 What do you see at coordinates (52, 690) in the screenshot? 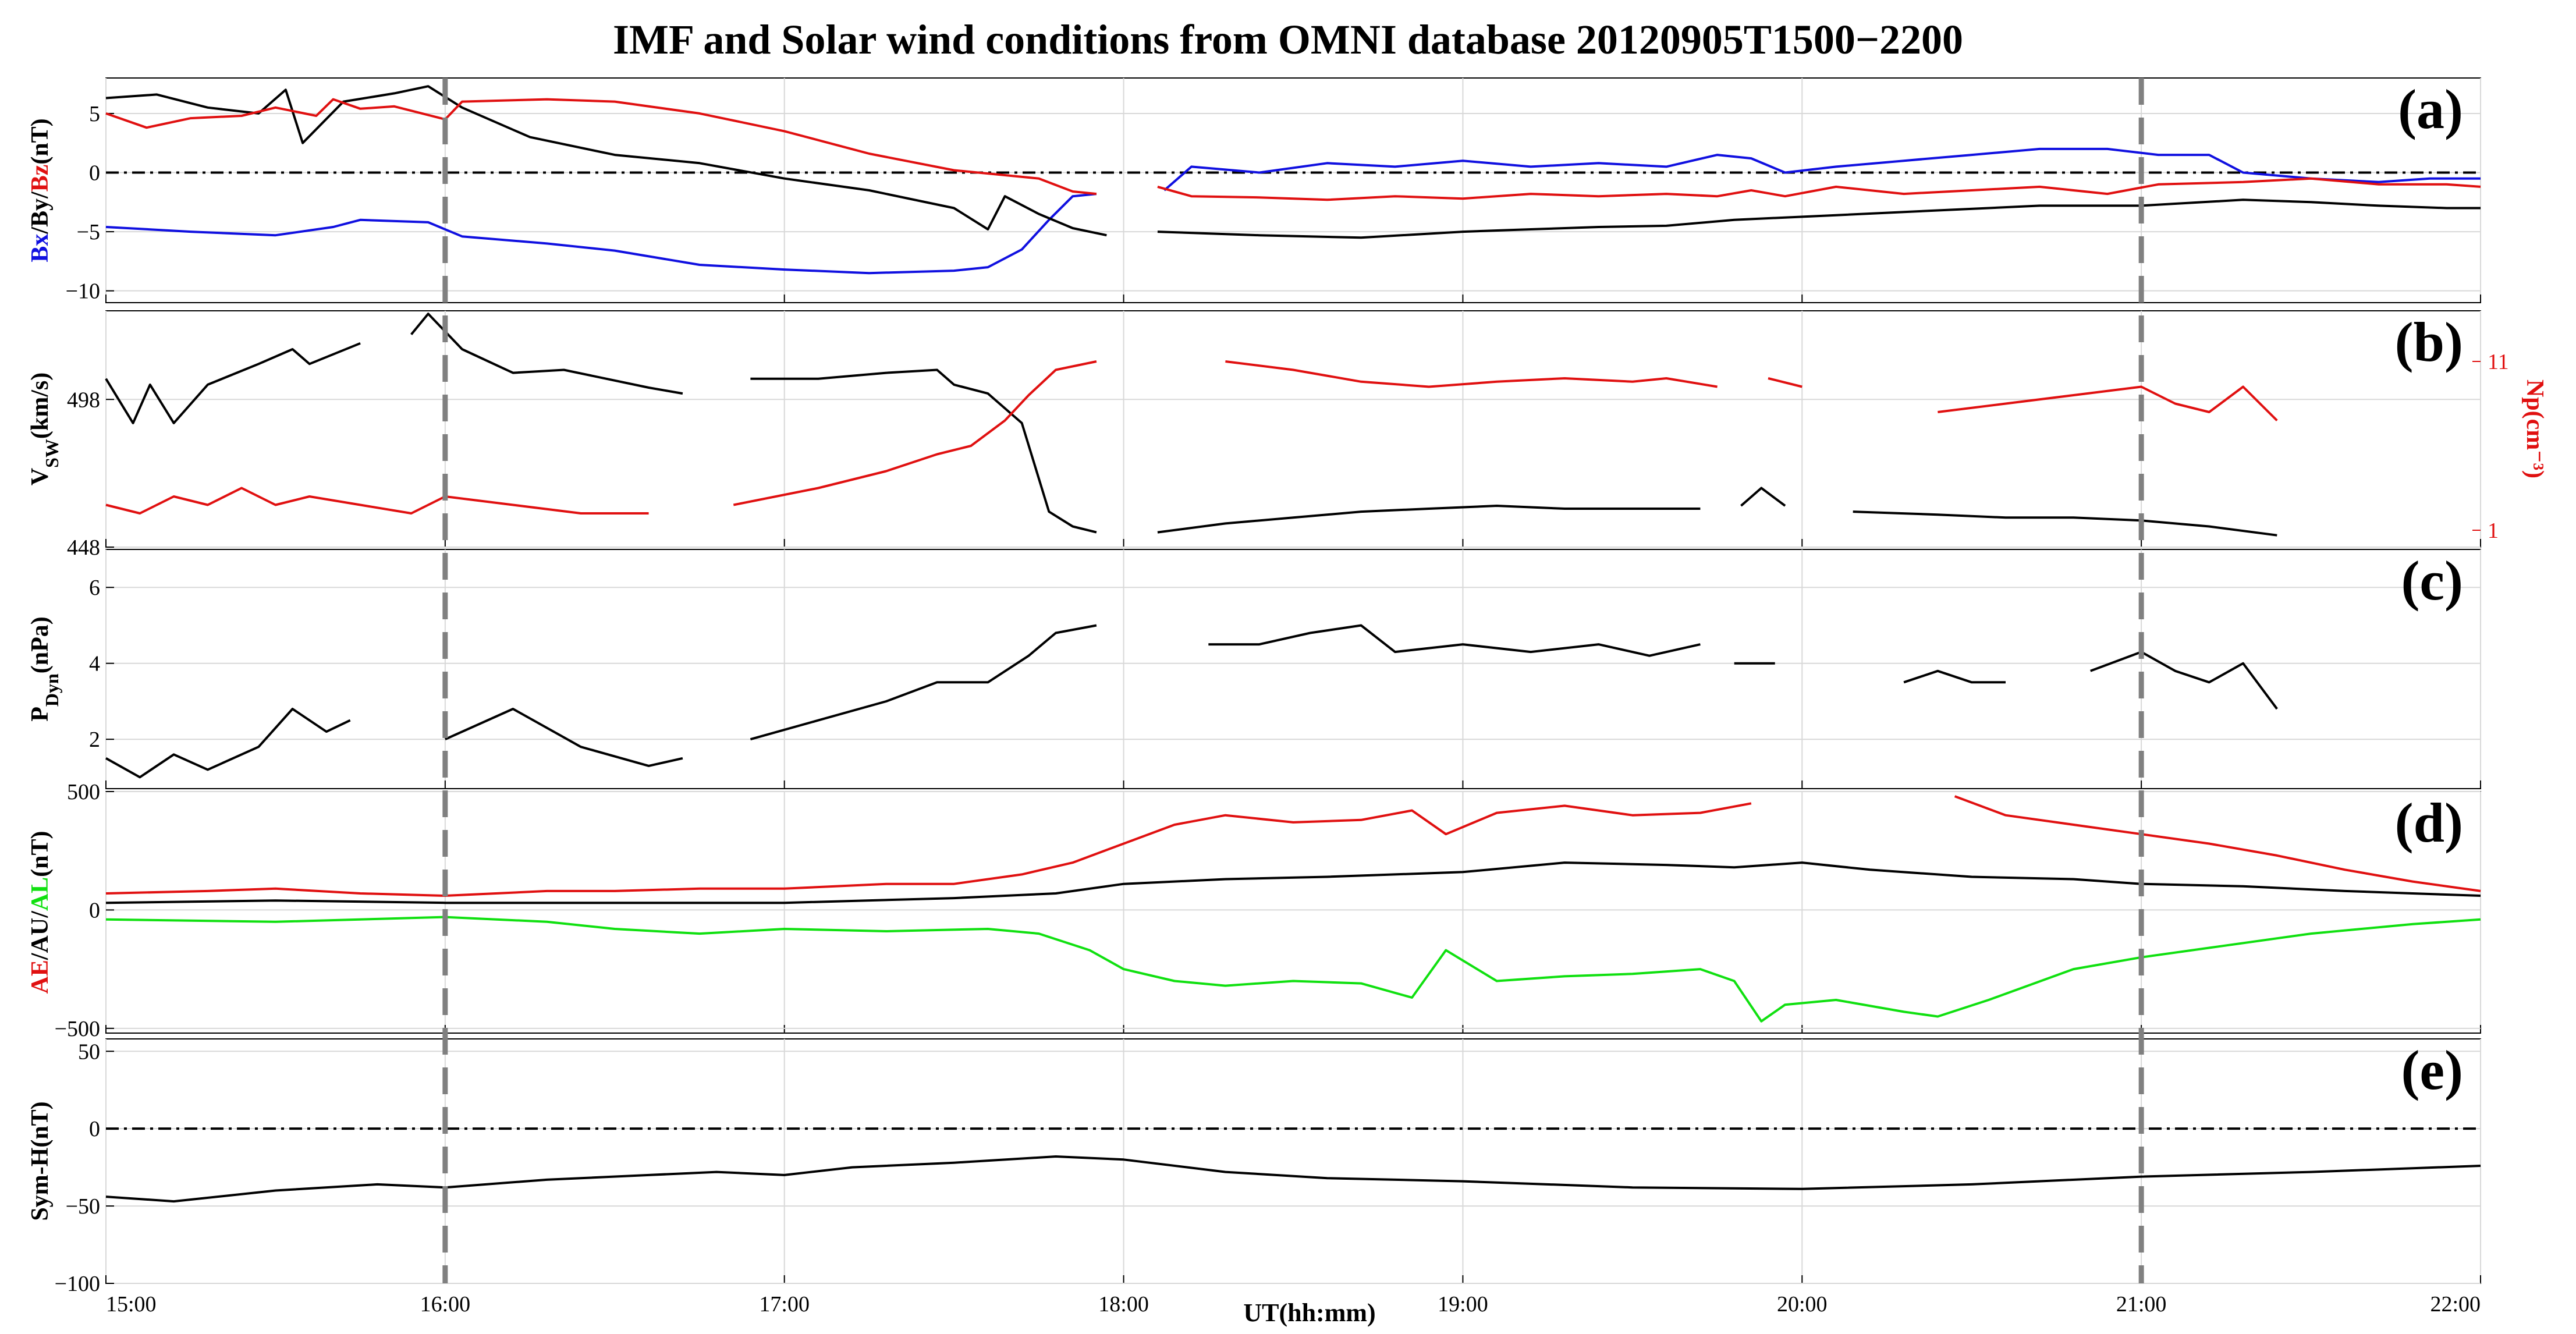
I see `y-axis-label-part: Dyn` at bounding box center [52, 690].